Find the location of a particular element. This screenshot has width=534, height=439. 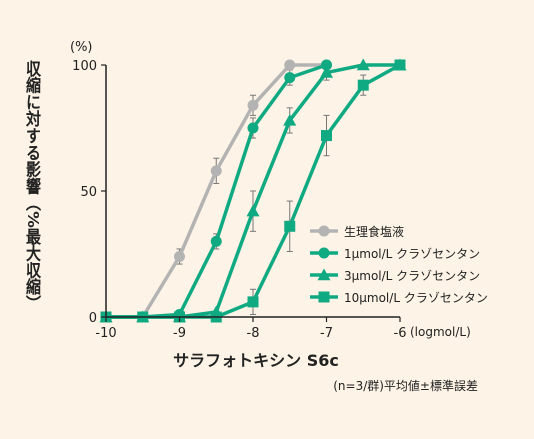

x-axis-label: サラフォトキシン S6c is located at coordinates (256, 360).